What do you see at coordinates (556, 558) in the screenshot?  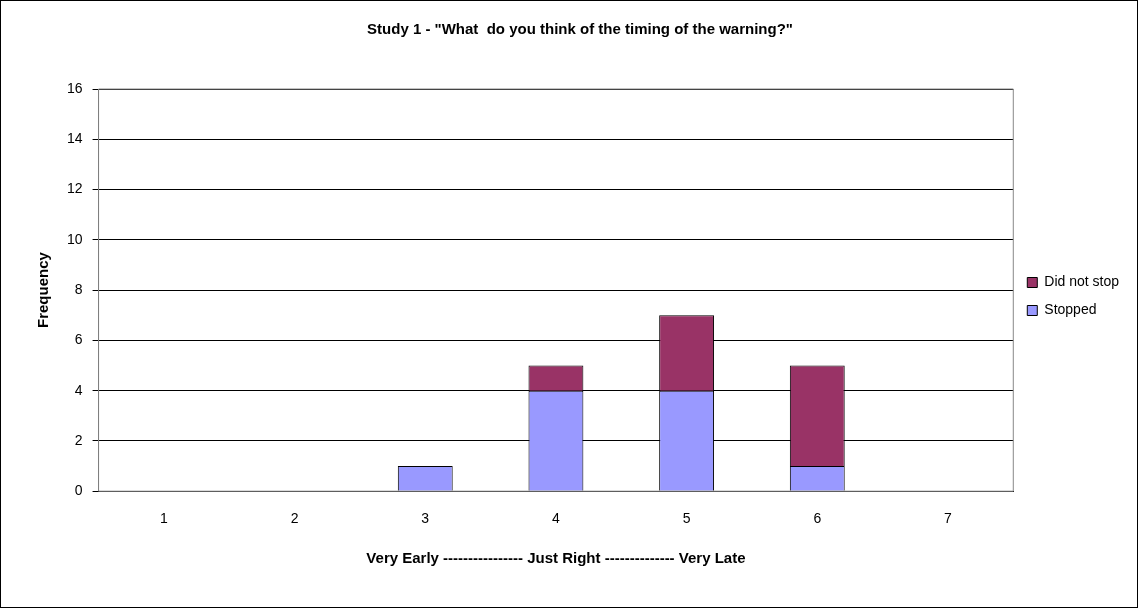 I see `x-axis-title: Very Early ---------------- Just Right -------------- Very Late` at bounding box center [556, 558].